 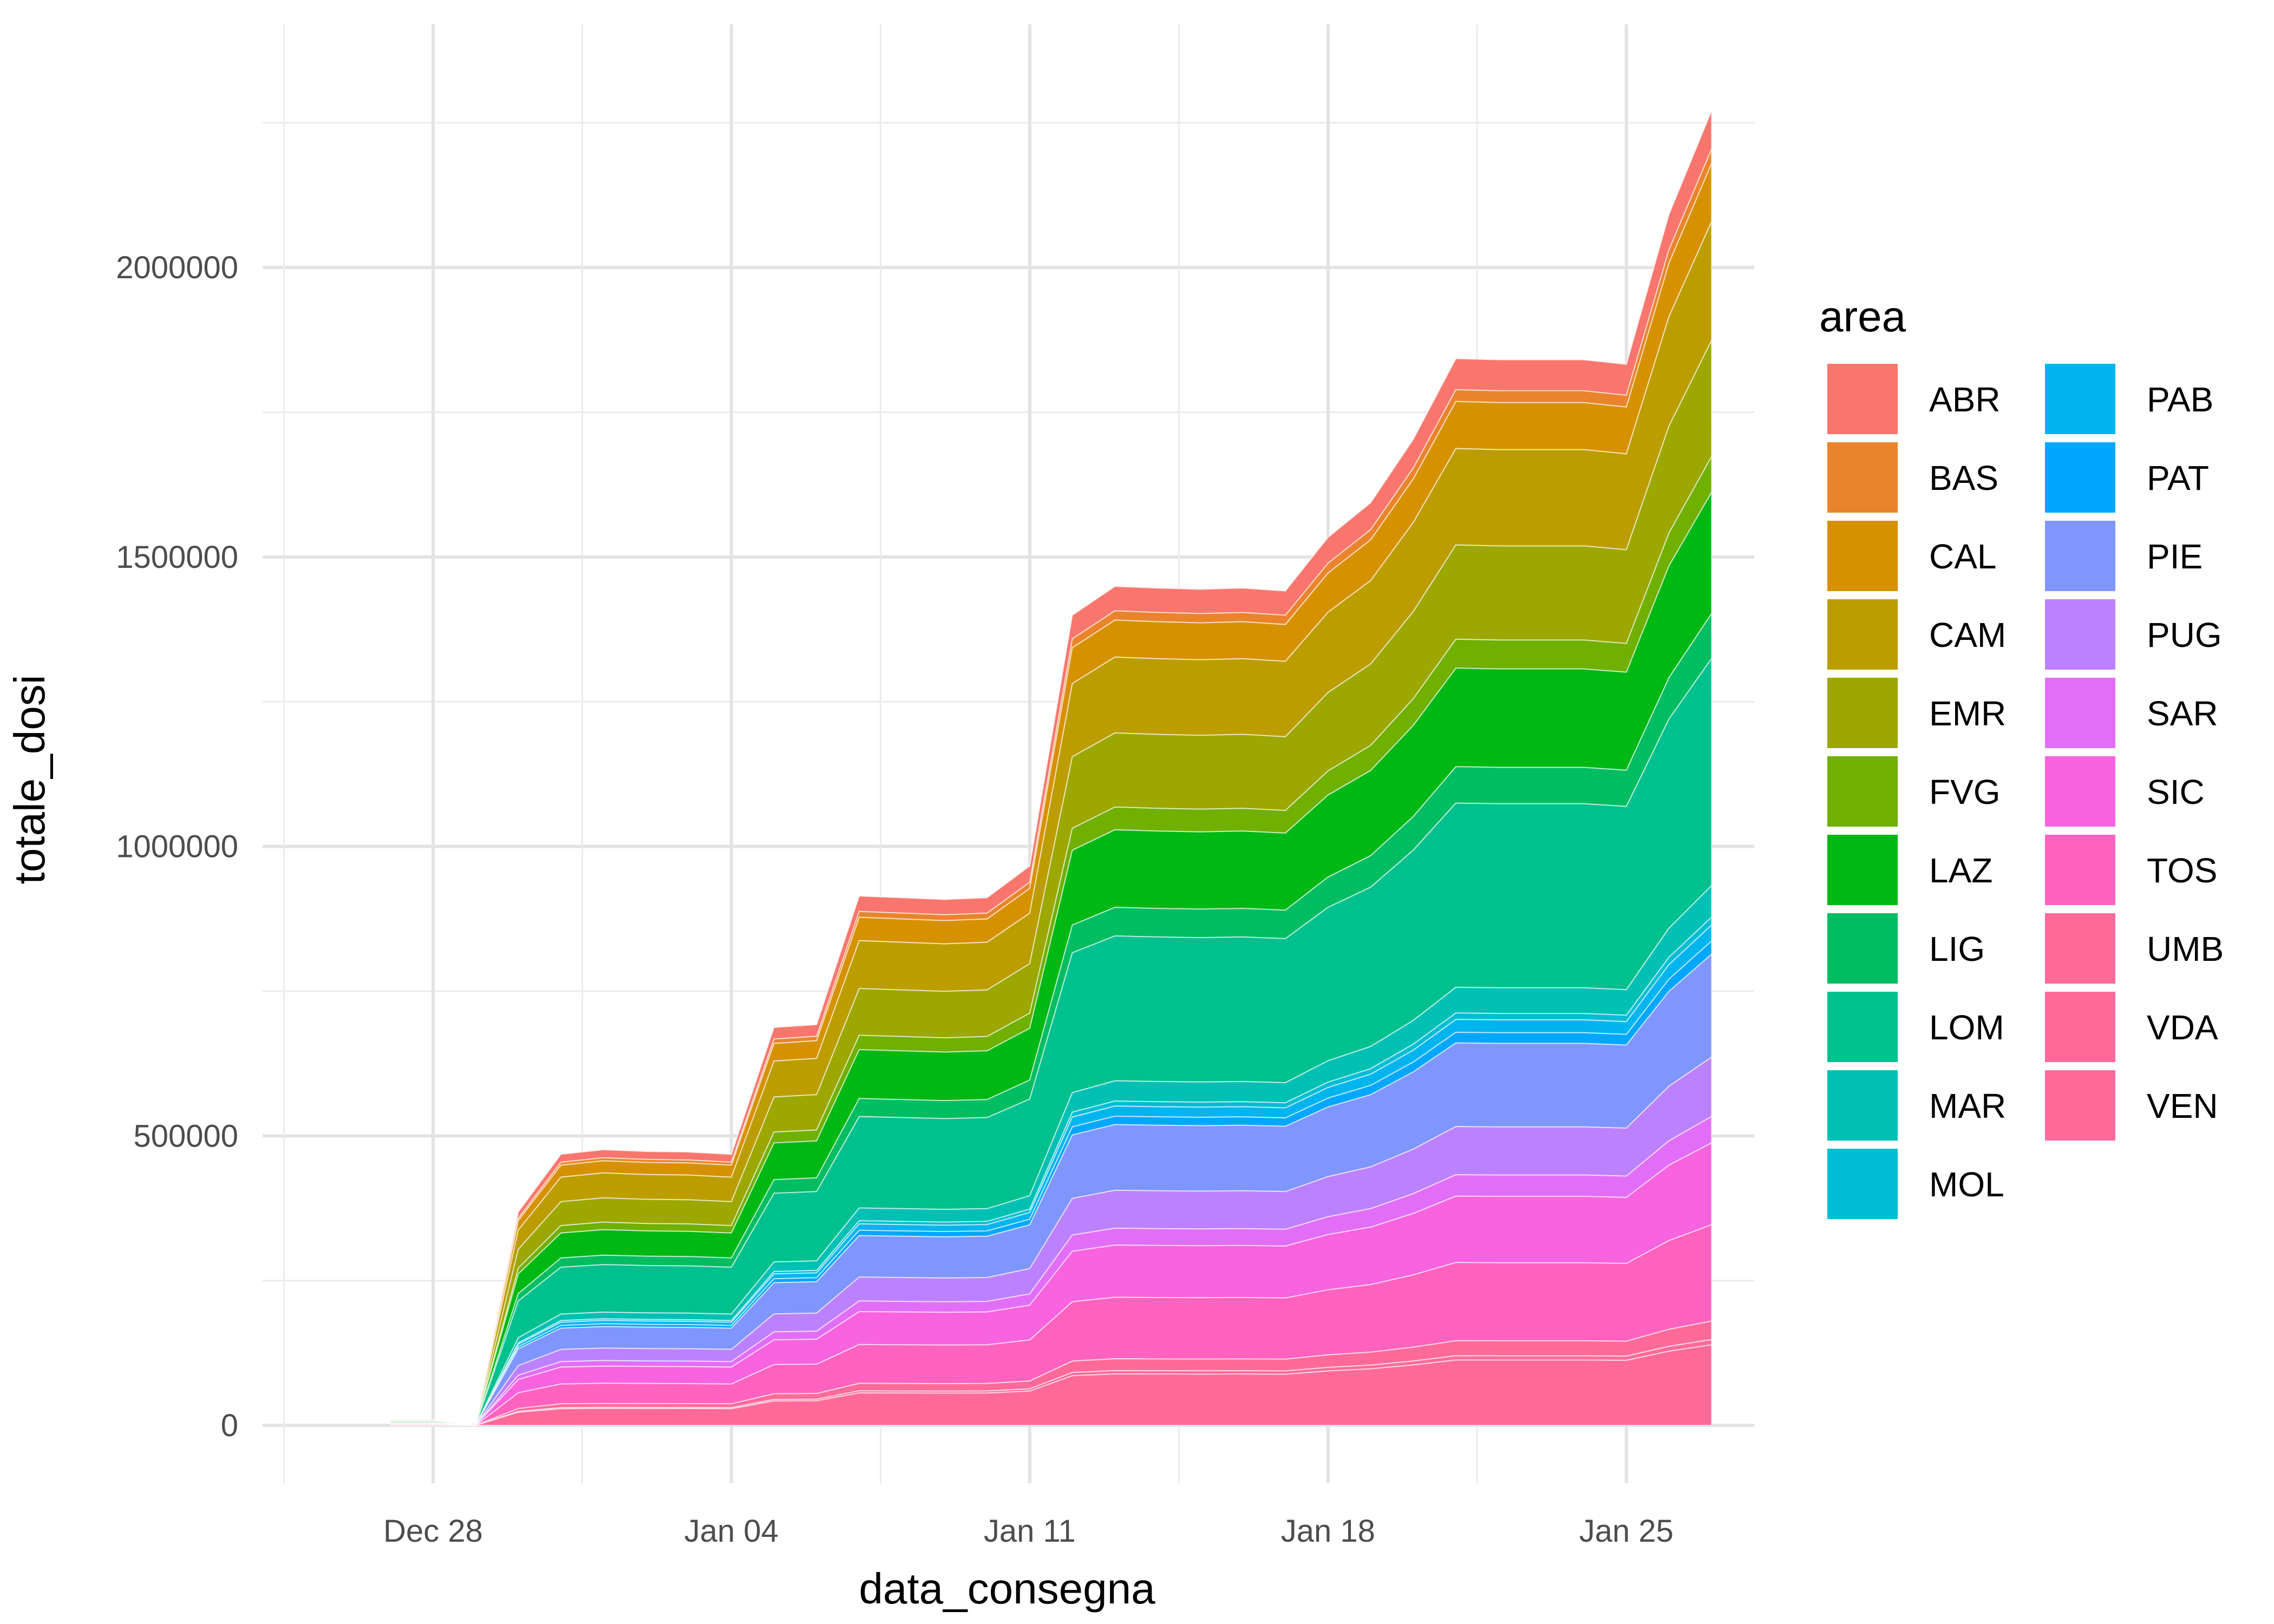 What do you see at coordinates (2080, 1105) in the screenshot?
I see `legend-key-ven` at bounding box center [2080, 1105].